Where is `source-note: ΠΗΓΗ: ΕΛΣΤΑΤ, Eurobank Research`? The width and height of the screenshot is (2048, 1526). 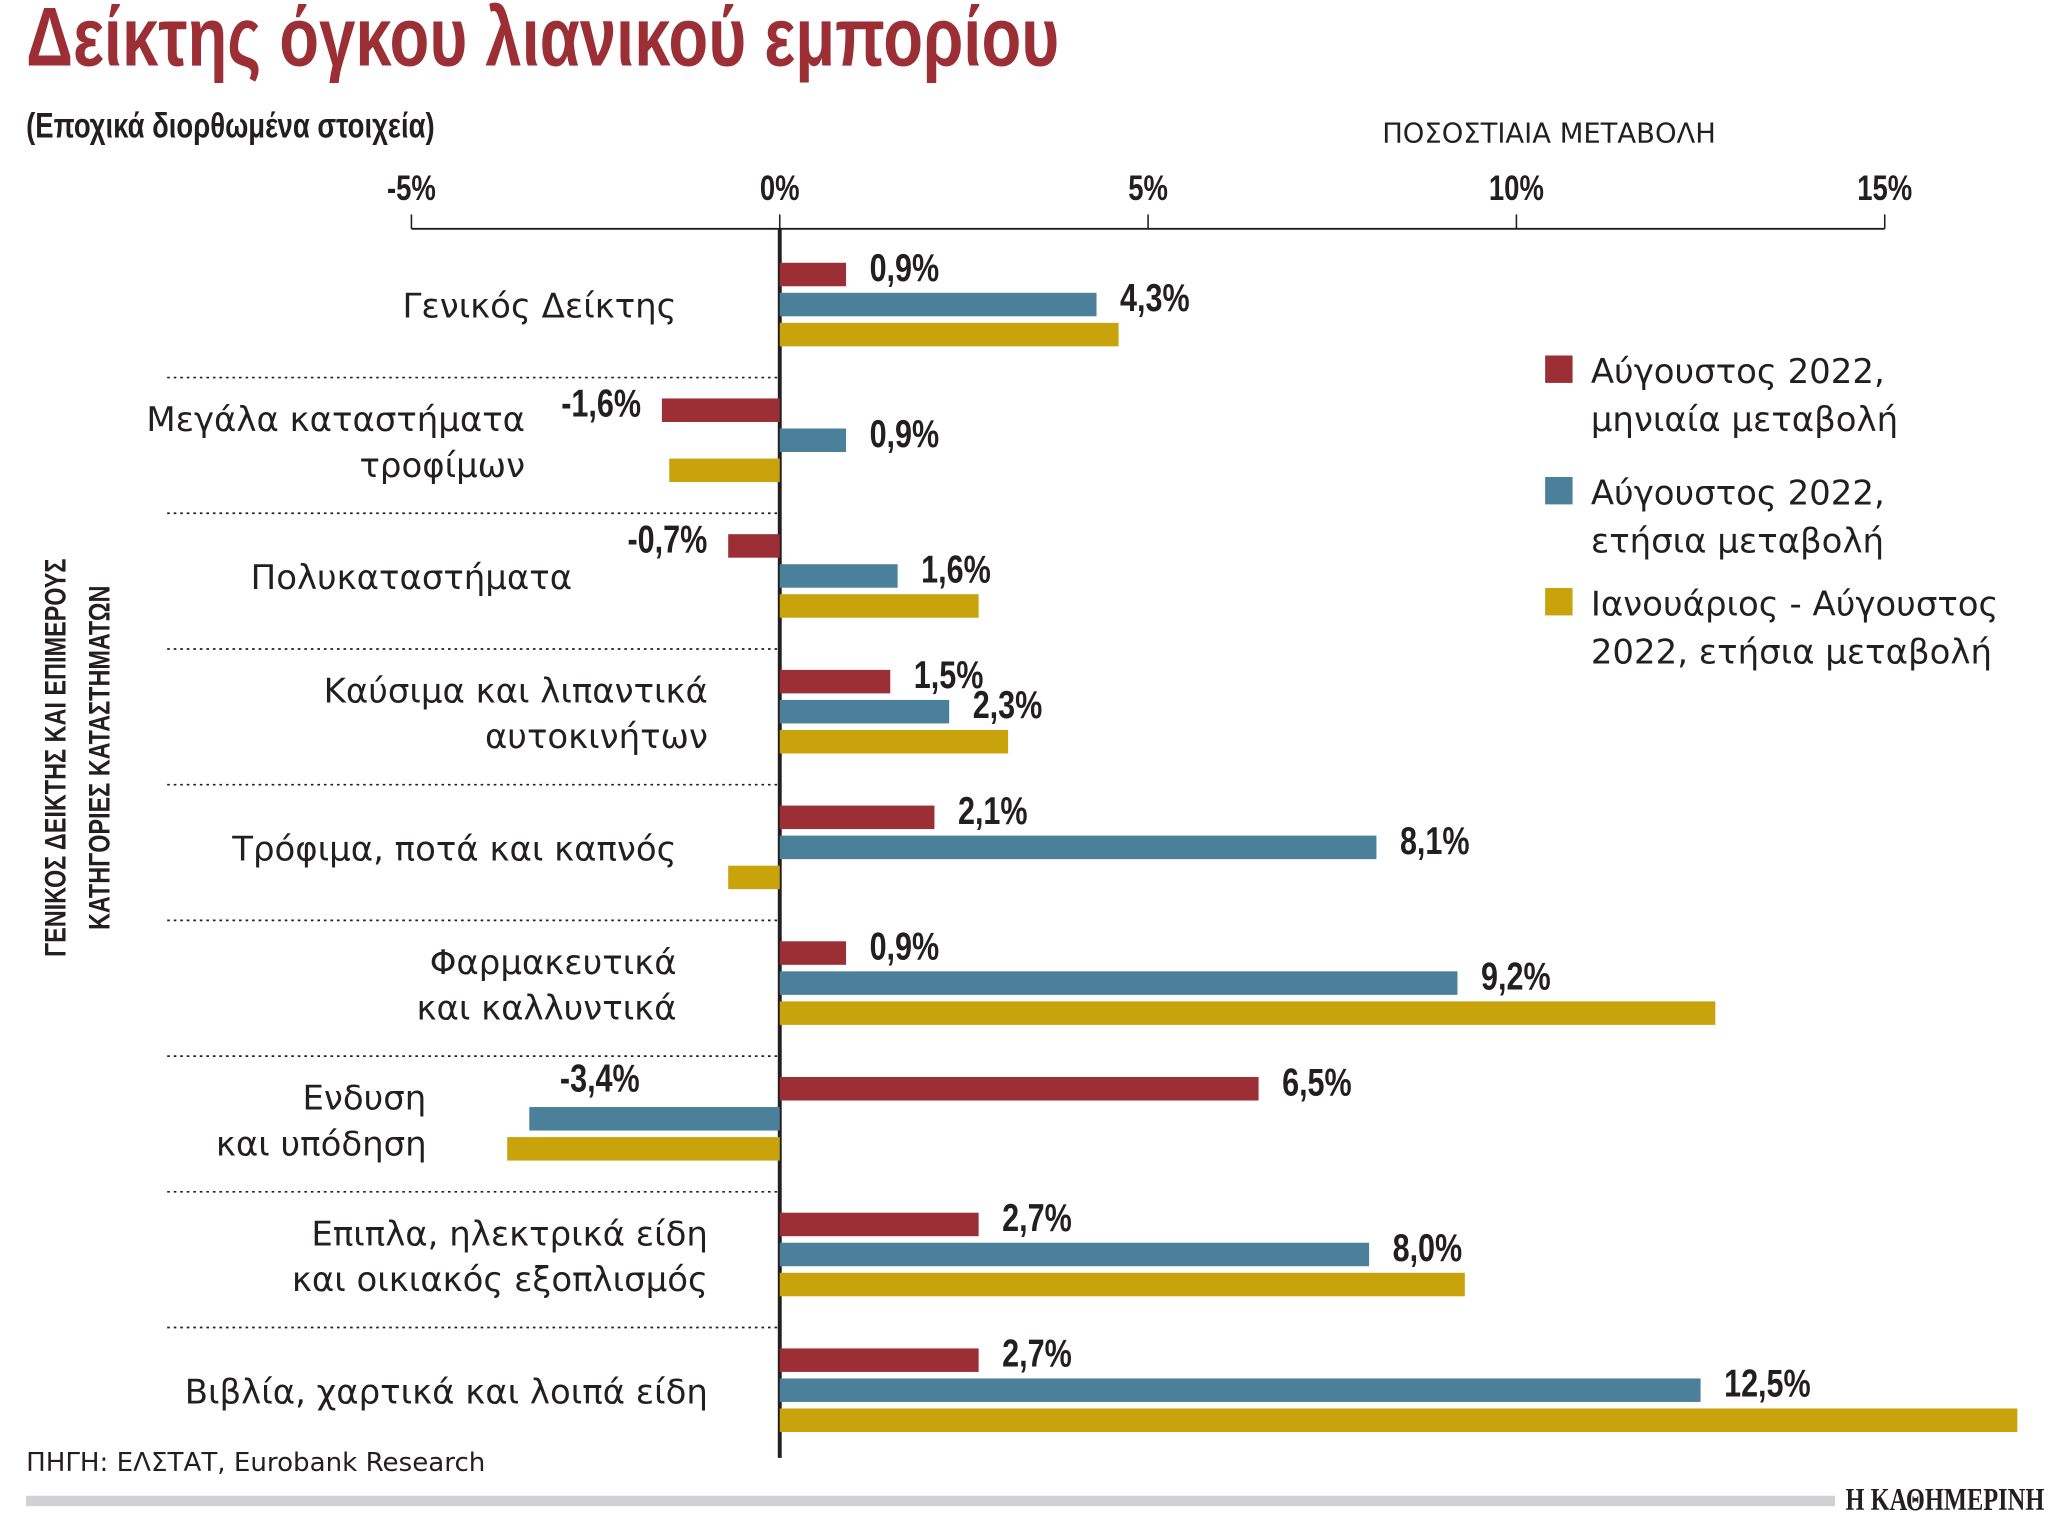 source-note: ΠΗΓΗ: ΕΛΣΤΑΤ, Eurobank Research is located at coordinates (255, 1463).